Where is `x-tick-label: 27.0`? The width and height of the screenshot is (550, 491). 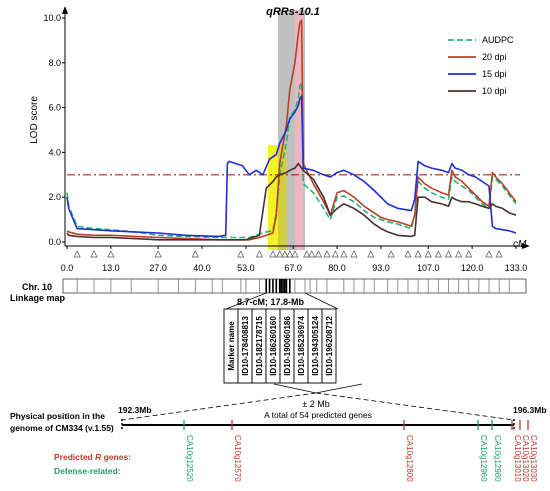
x-tick-label: 27.0 is located at coordinates (158, 268).